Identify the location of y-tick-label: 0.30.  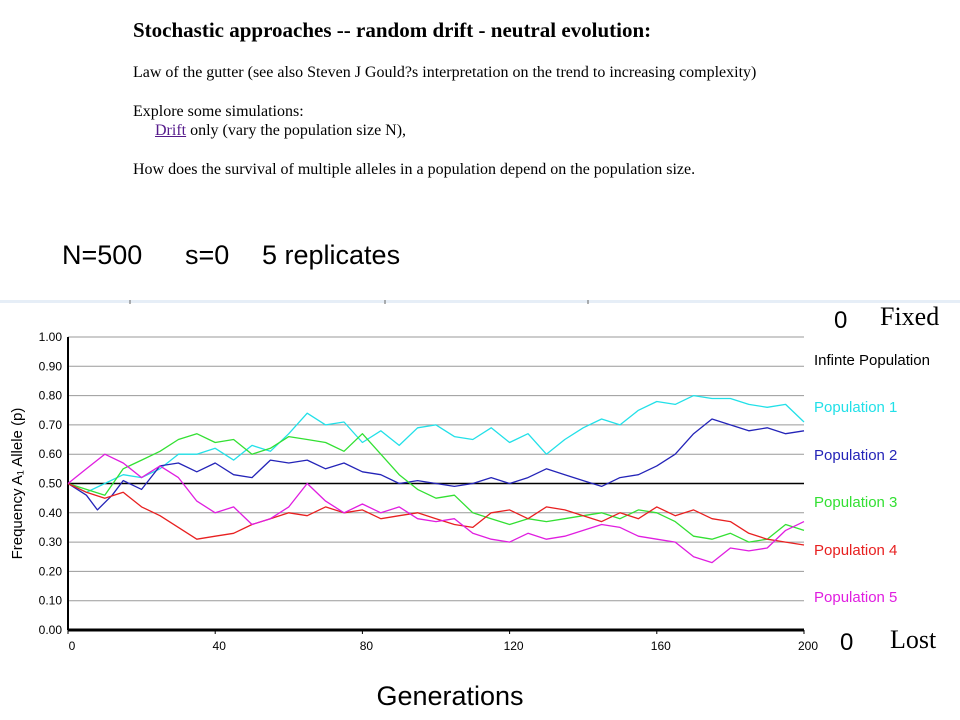
(51, 542).